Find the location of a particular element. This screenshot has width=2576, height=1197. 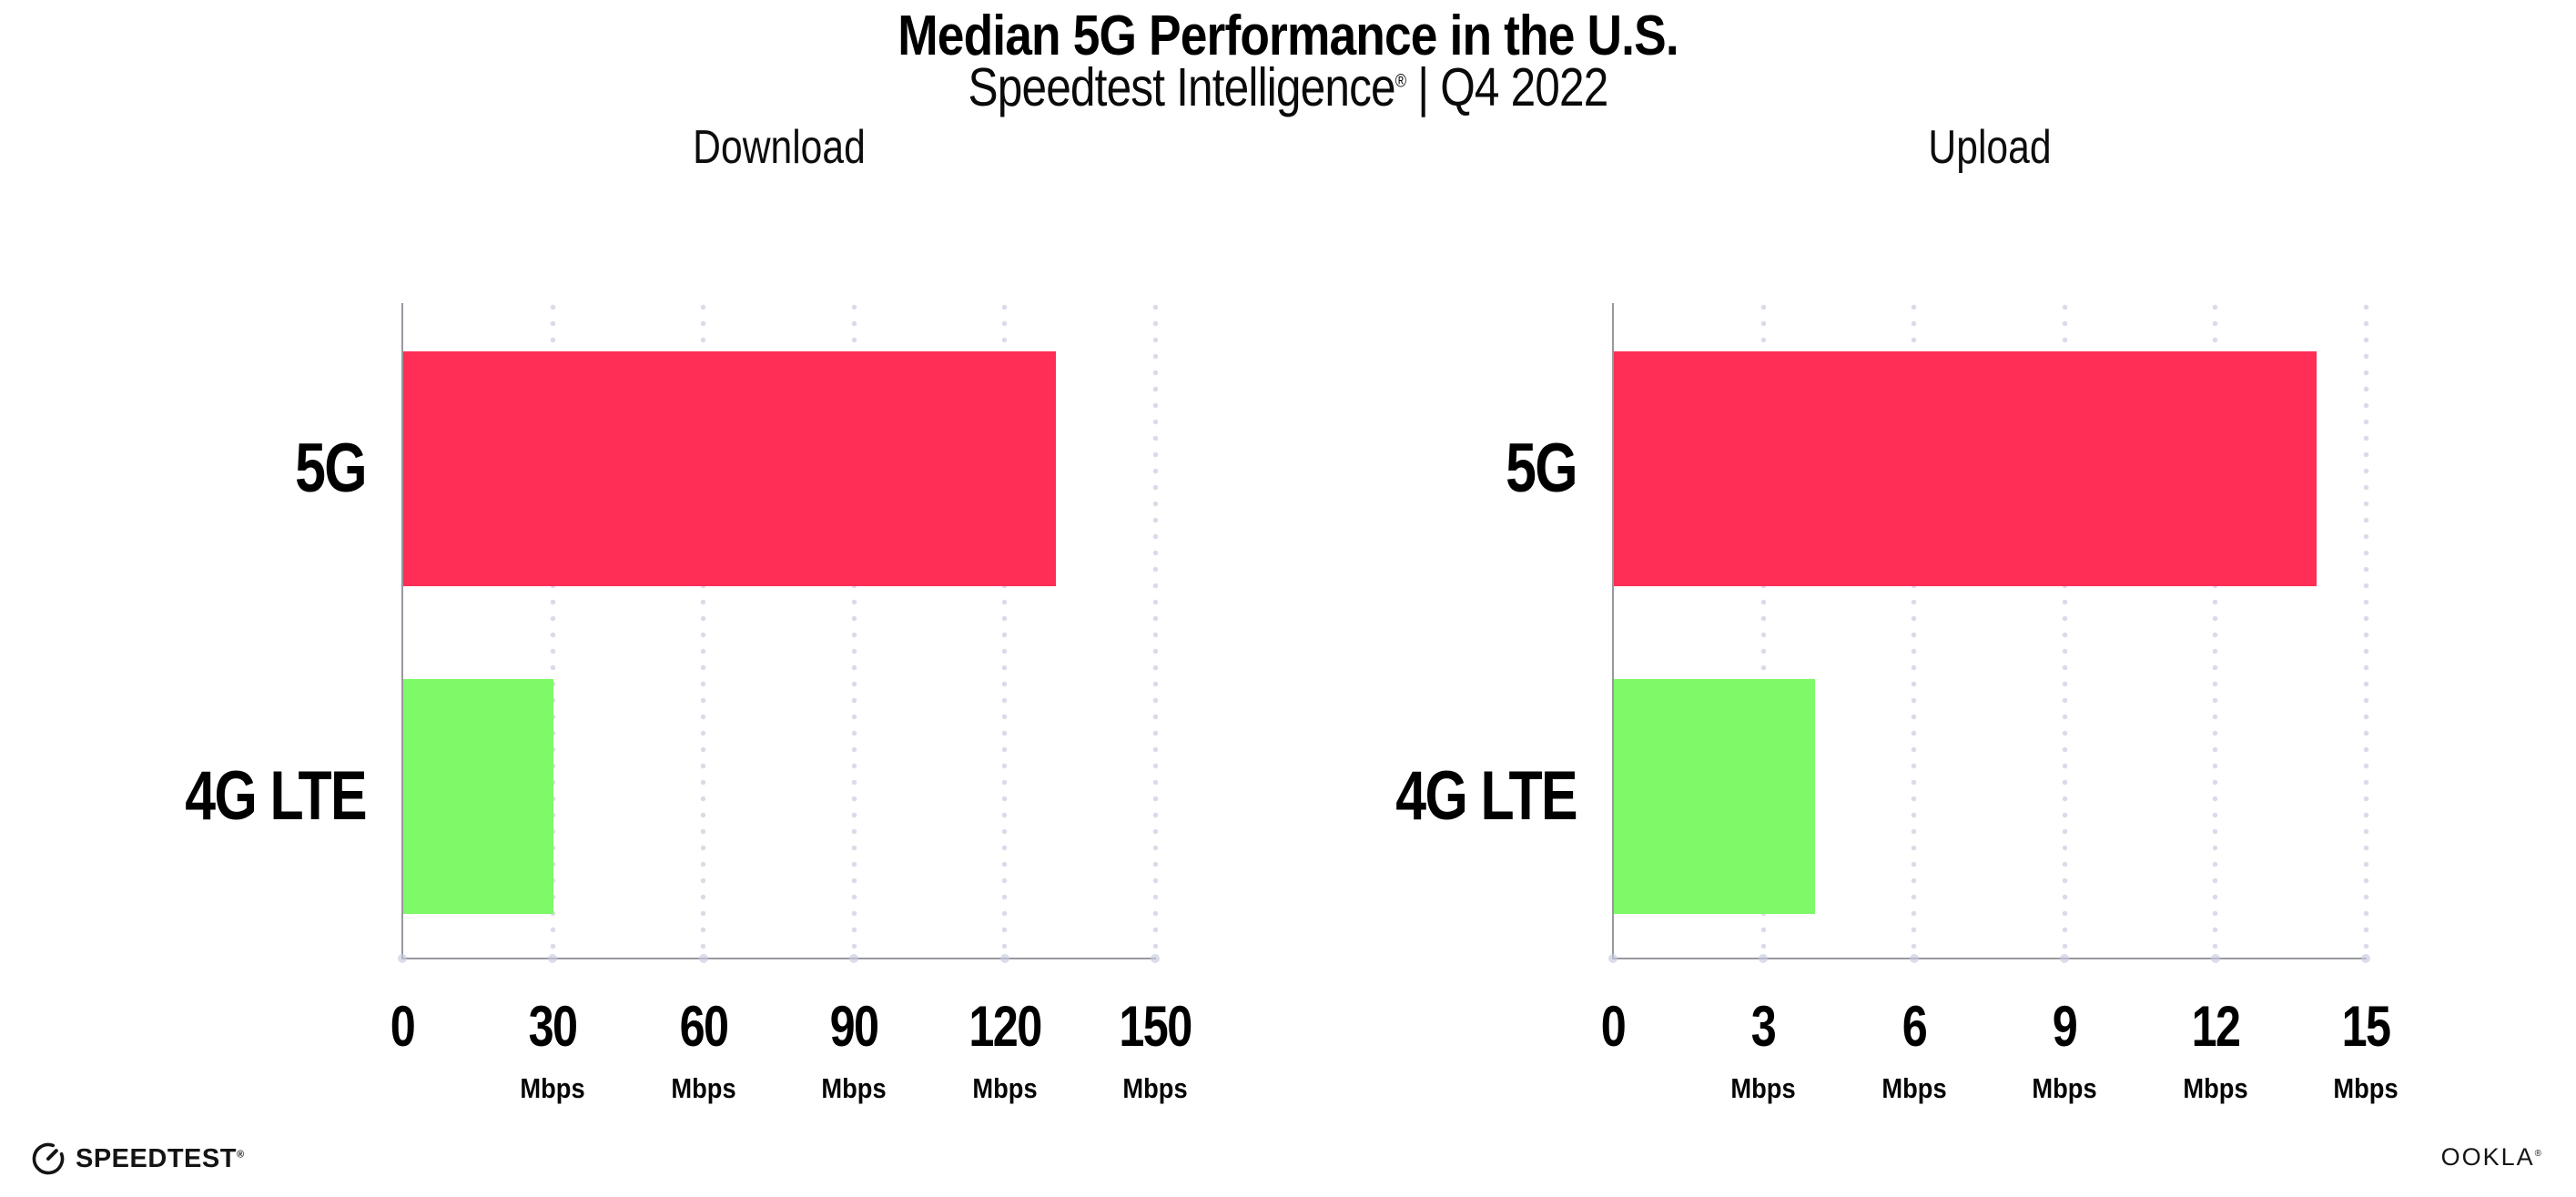

speedtest-wordmark: SPEEDTEST® is located at coordinates (160, 1159).